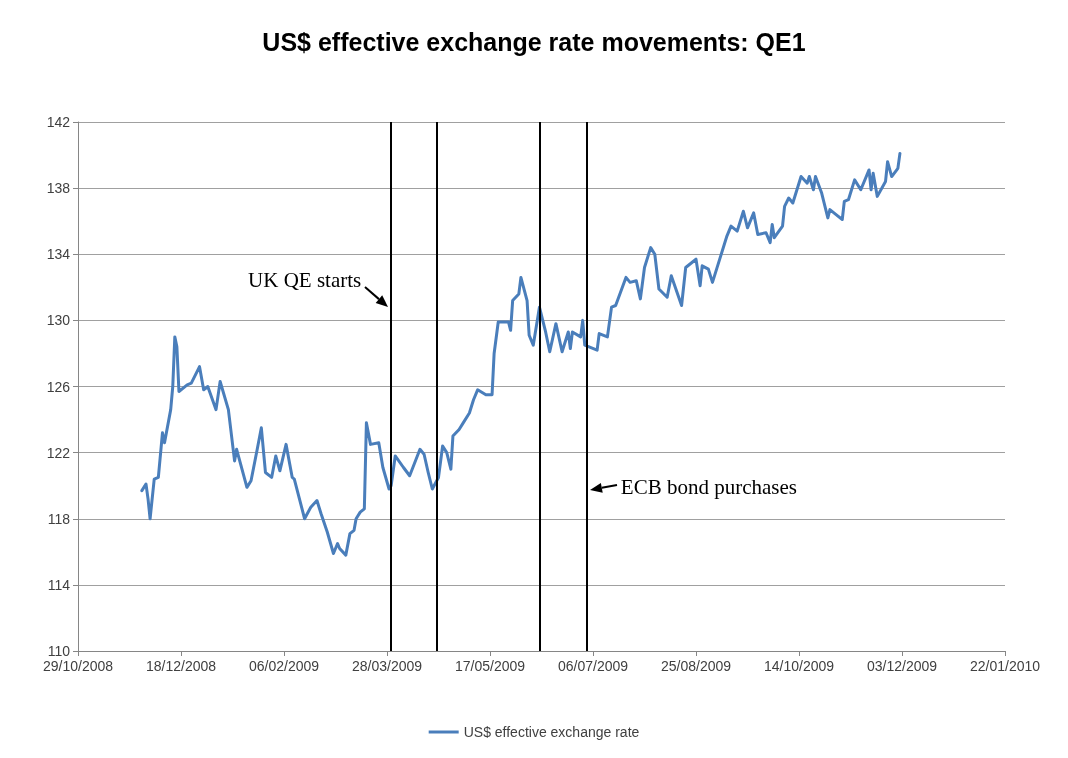 This screenshot has height=758, width=1068. Describe the element at coordinates (696, 666) in the screenshot. I see `x-tick-label: 25/08/2009` at that location.